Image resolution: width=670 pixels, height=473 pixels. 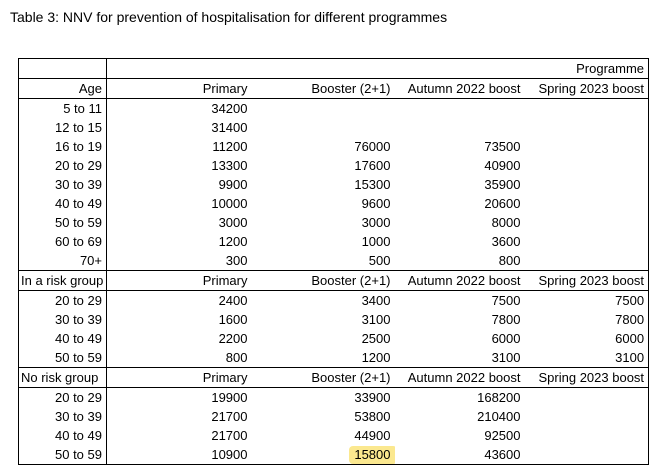 What do you see at coordinates (333, 338) in the screenshot?
I see `table-row: 40 to 49 2200 2500 6000 6000` at bounding box center [333, 338].